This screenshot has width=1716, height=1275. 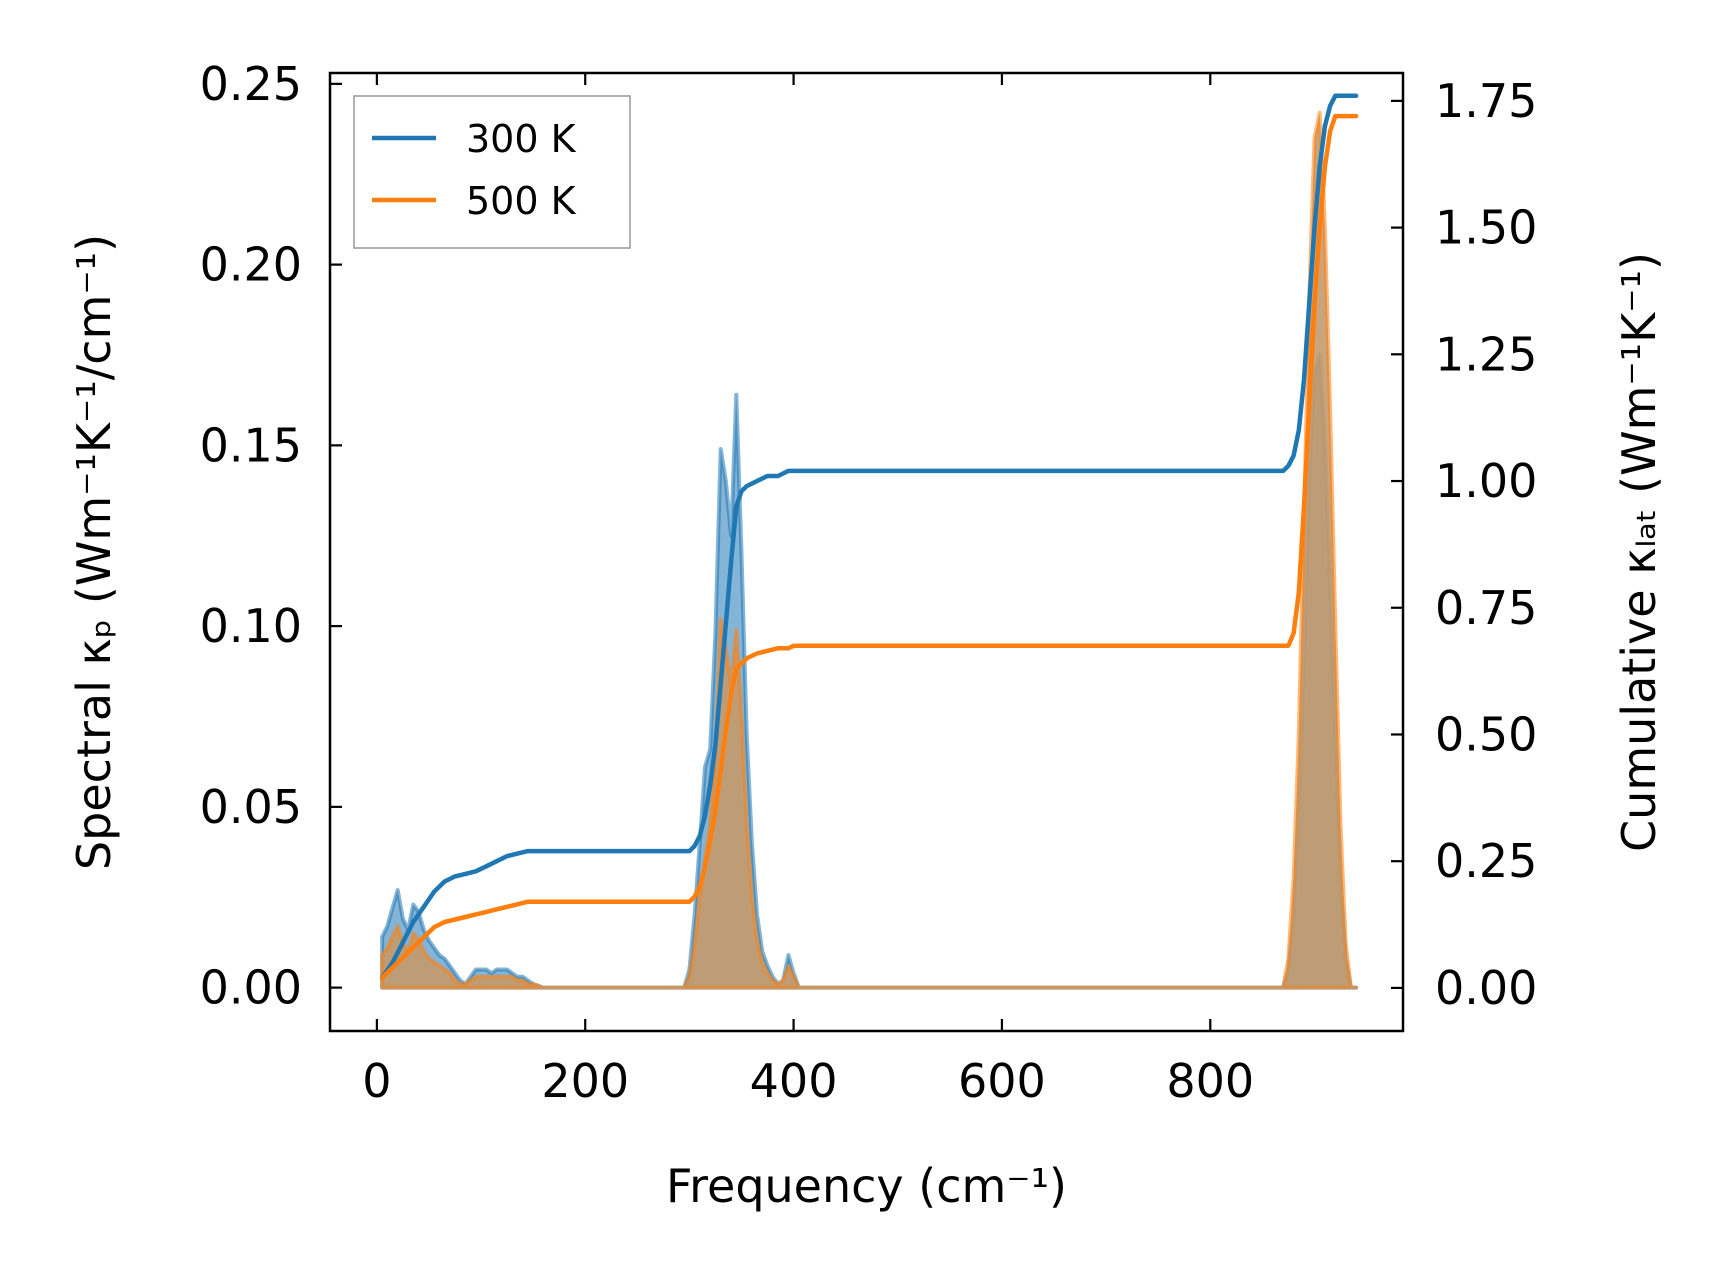 I want to click on y2-tick-label-7: 1.75, so click(x=1486, y=101).